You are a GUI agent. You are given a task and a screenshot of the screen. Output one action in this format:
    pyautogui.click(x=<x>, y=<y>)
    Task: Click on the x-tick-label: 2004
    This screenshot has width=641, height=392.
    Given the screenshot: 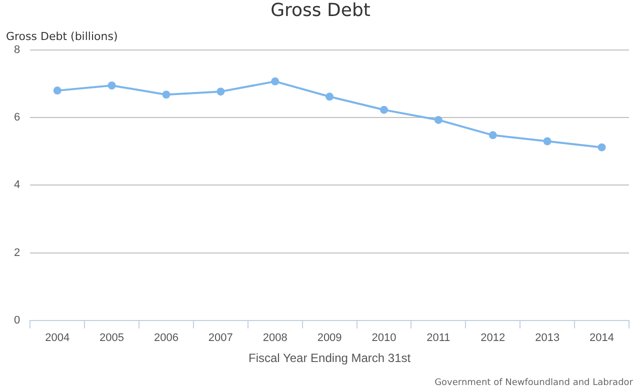 What is the action you would take?
    pyautogui.click(x=57, y=338)
    